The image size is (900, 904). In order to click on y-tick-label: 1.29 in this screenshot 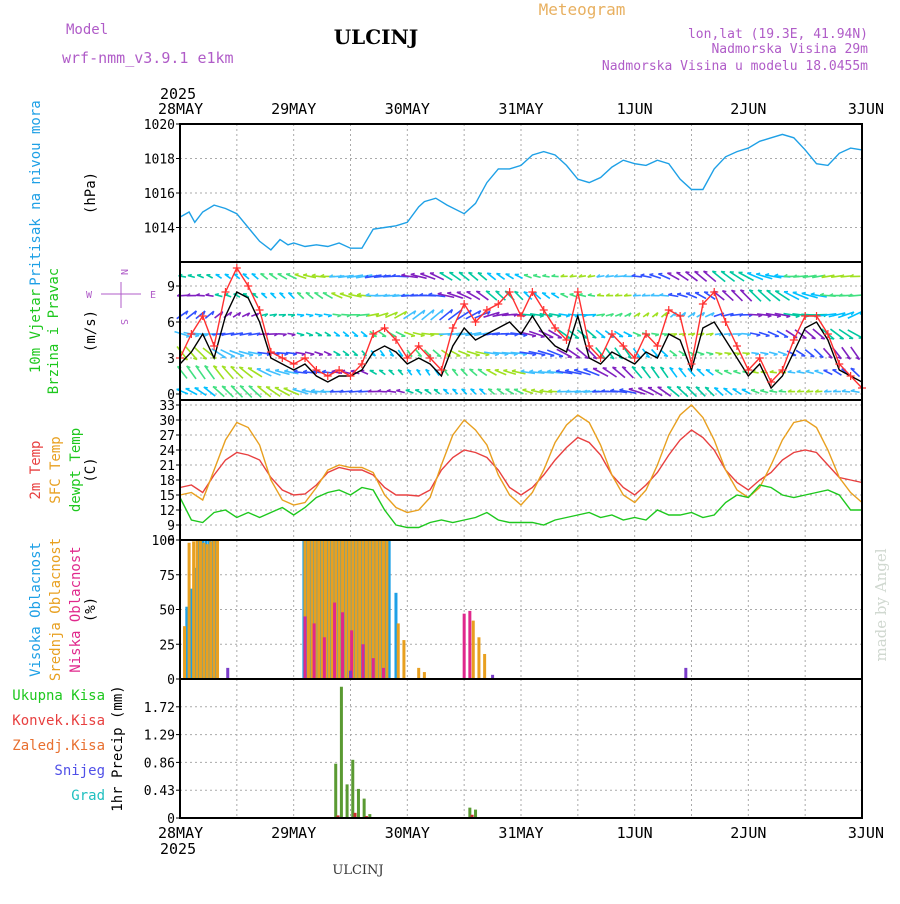, I will do `click(159, 736)`.